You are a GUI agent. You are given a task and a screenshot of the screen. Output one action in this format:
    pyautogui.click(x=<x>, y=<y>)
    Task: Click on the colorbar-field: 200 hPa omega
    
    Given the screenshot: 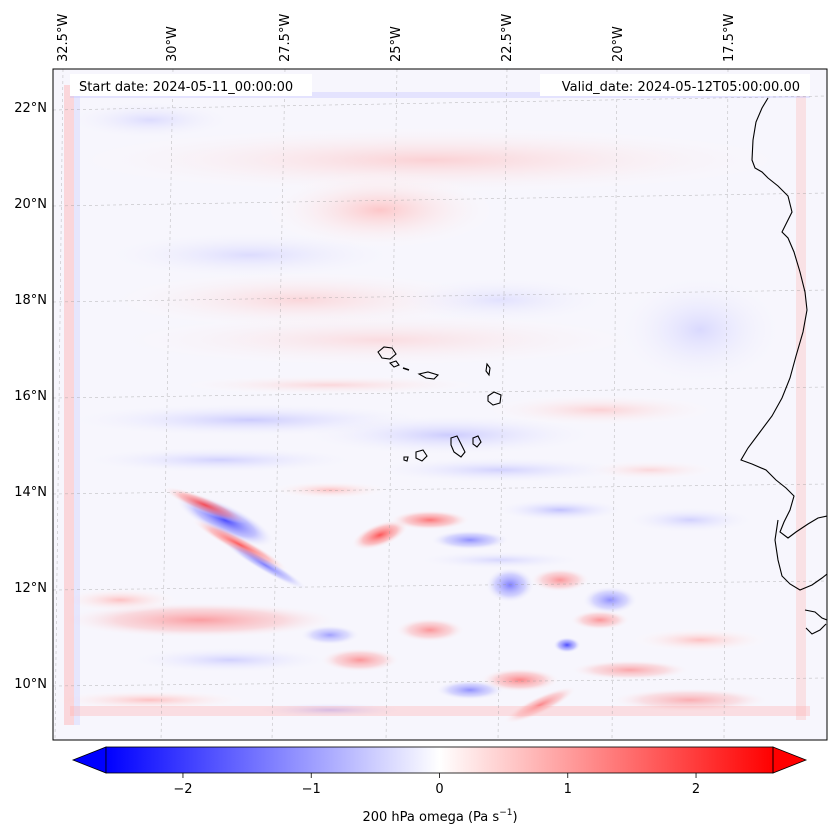 What is the action you would take?
    pyautogui.click(x=412, y=817)
    